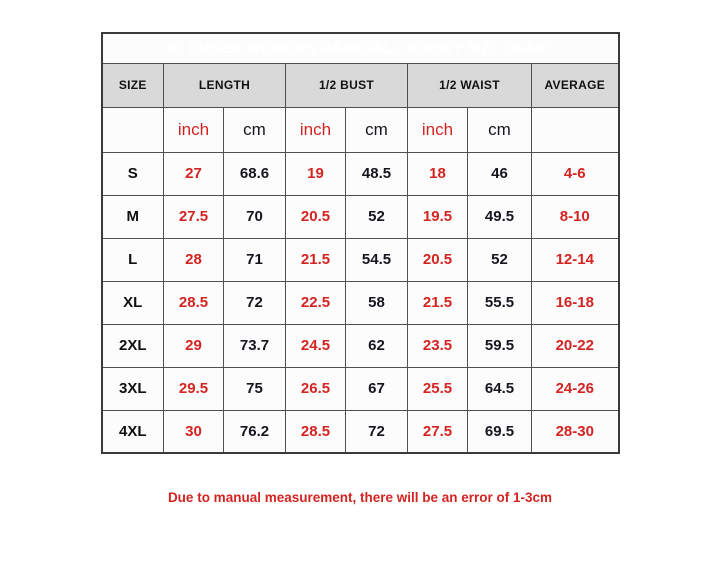 The width and height of the screenshot is (720, 561). Describe the element at coordinates (254, 388) in the screenshot. I see `cell-length-cm: 75` at that location.